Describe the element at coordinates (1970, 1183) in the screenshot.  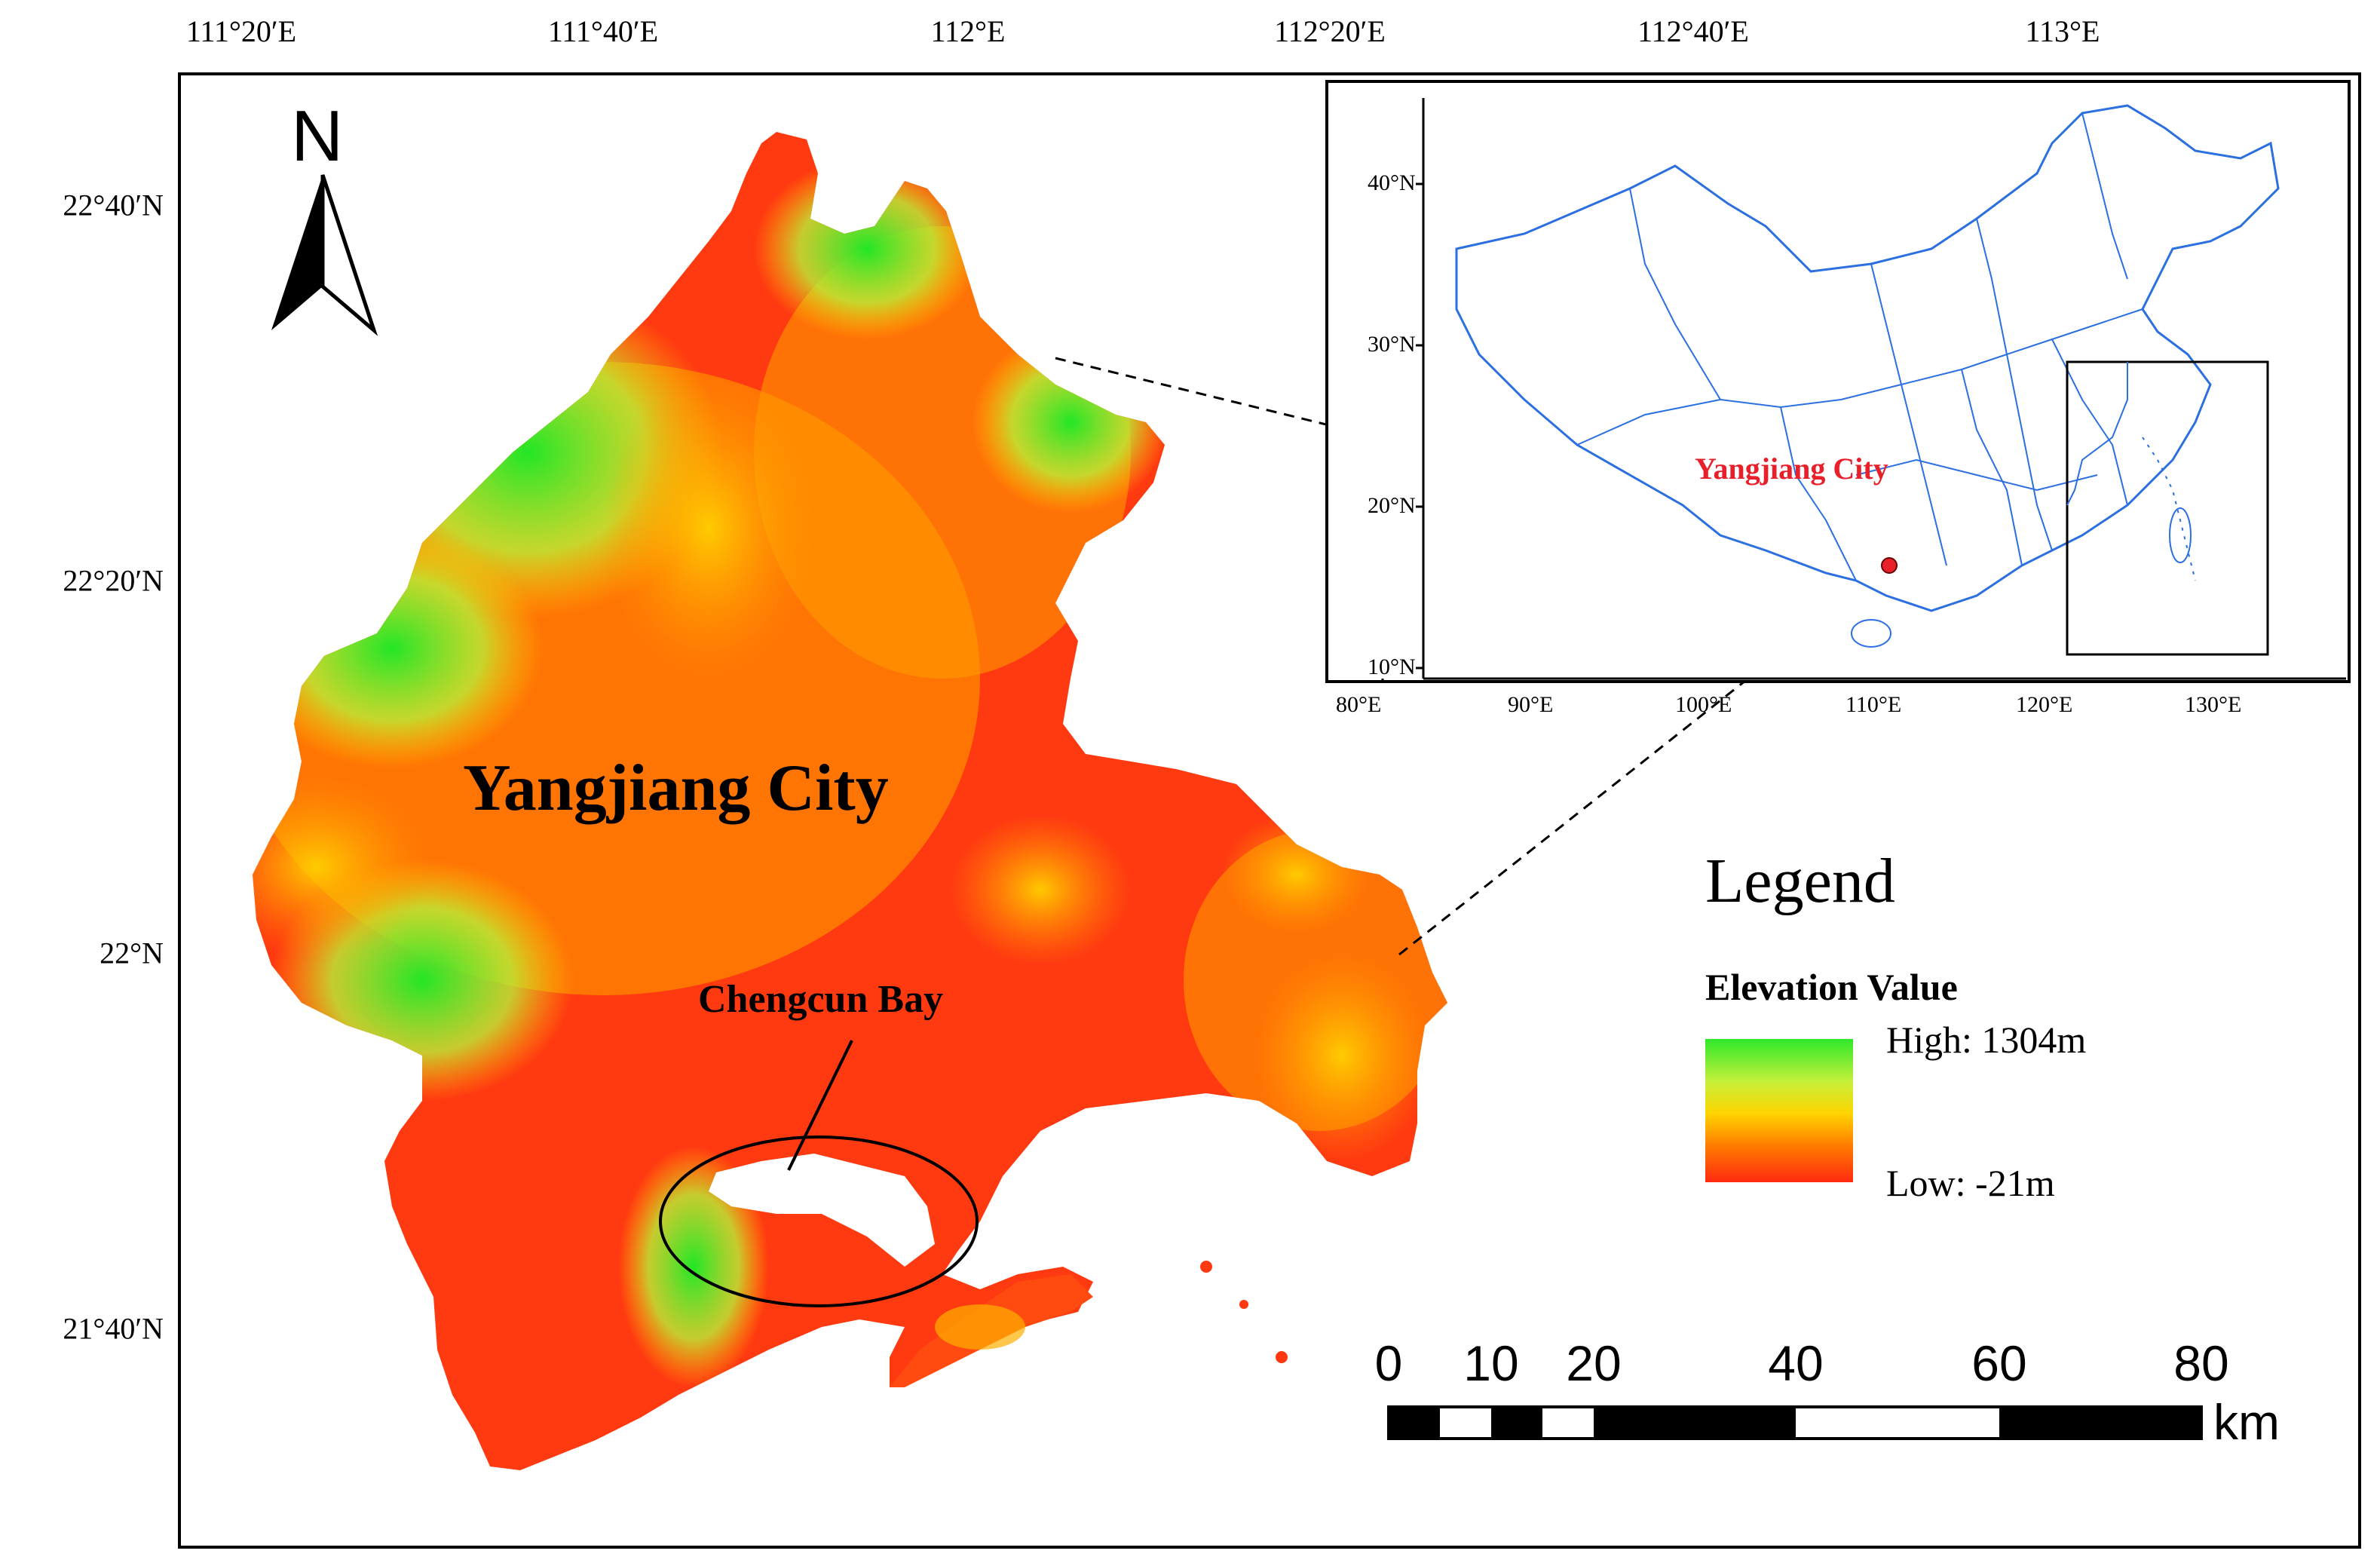
I see `legend-low-label: Low: -21m` at that location.